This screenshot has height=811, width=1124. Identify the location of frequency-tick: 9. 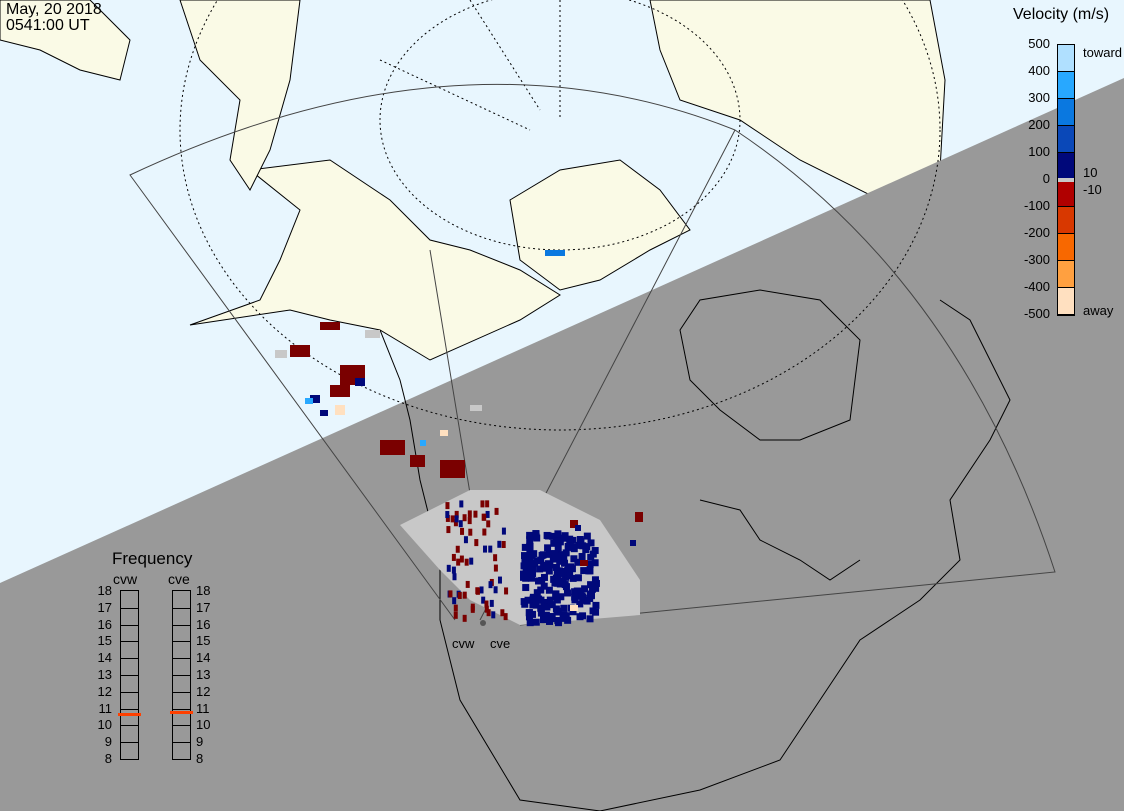
(108, 742).